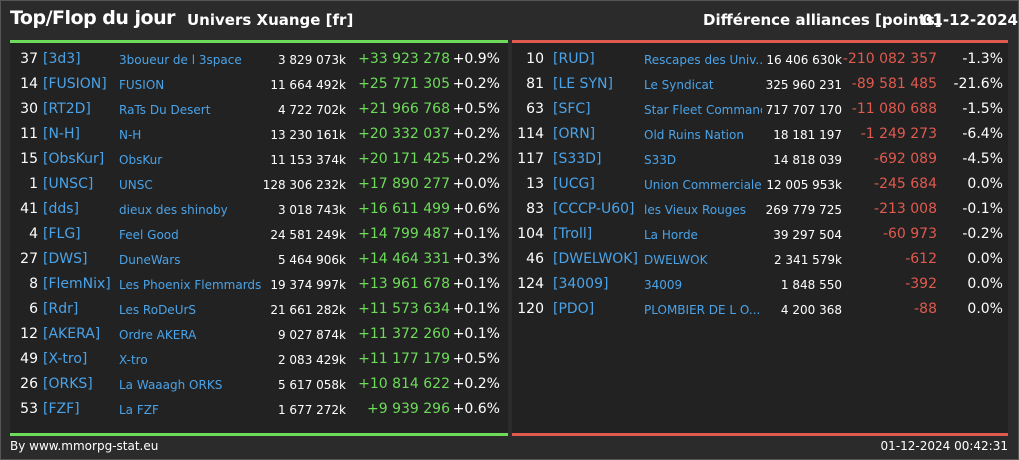  Describe the element at coordinates (311, 260) in the screenshot. I see `alliance-points: 5 464 906k` at that location.